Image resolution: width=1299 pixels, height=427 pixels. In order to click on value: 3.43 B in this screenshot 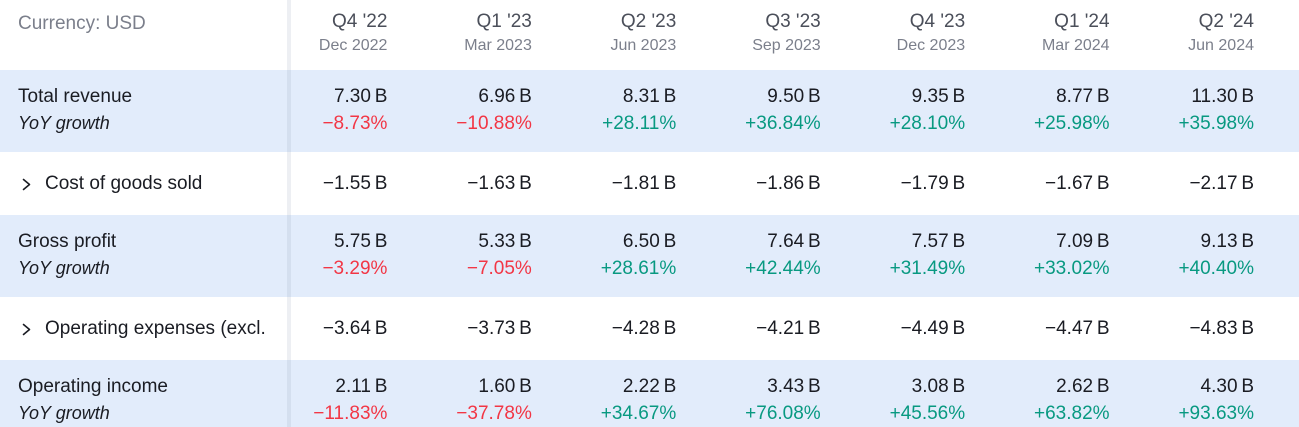, I will do `click(794, 386)`.